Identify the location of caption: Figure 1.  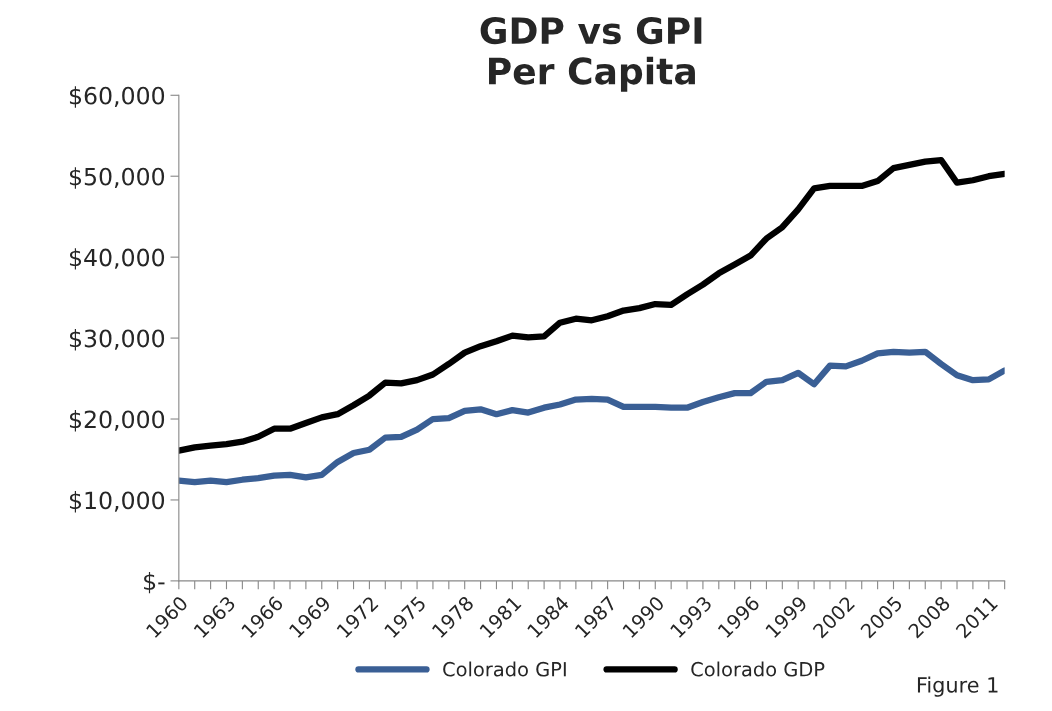
(957, 686).